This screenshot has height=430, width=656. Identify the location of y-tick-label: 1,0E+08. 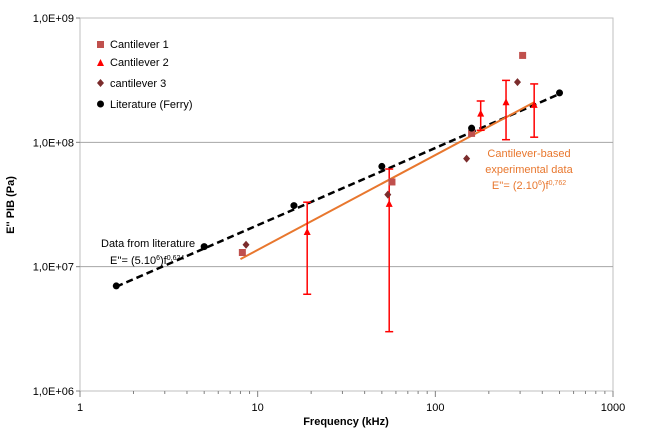
(53, 143).